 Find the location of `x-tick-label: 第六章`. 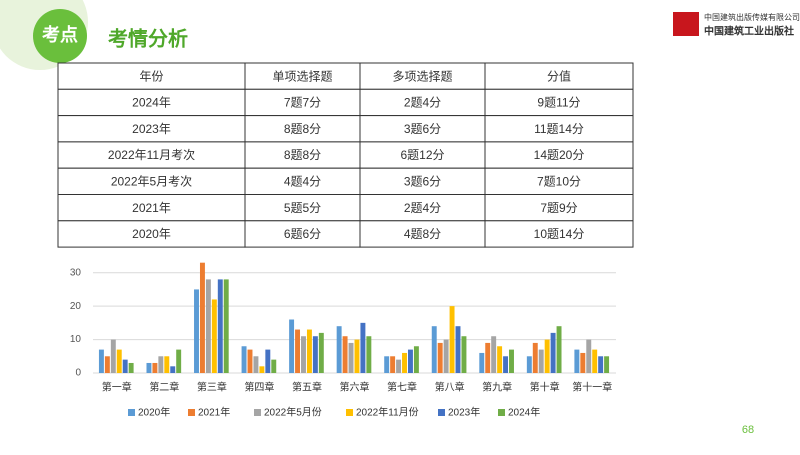

x-tick-label: 第六章 is located at coordinates (355, 387).